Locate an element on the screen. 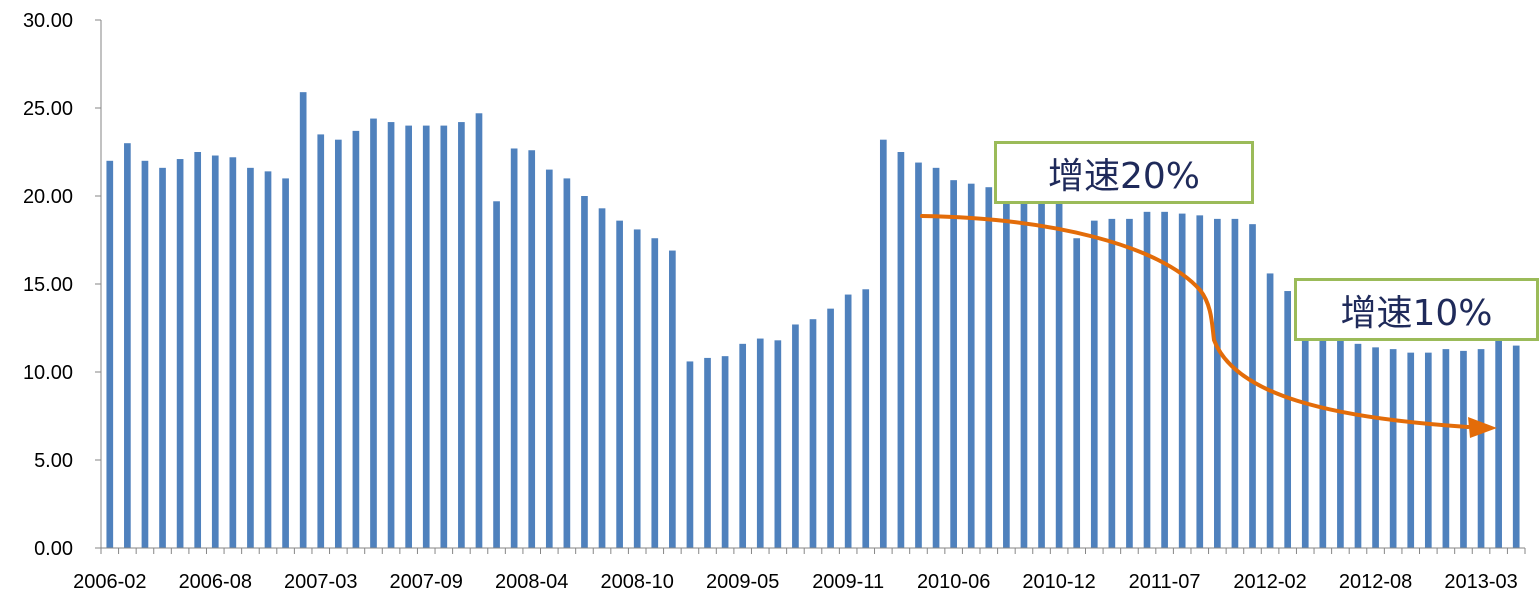 The image size is (1539, 593). x-tick-label: 2011-07 is located at coordinates (1165, 582).